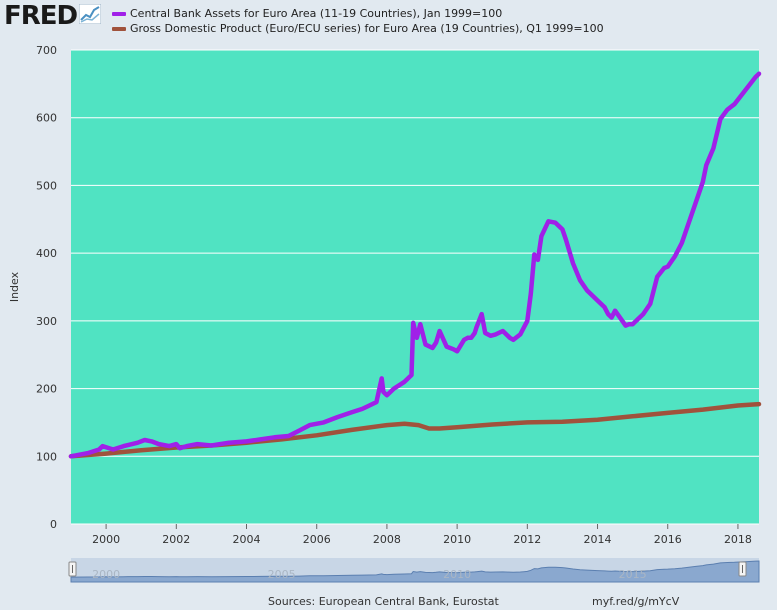  I want to click on range-navigator: 2000 2005 2010 2015, so click(414, 570).